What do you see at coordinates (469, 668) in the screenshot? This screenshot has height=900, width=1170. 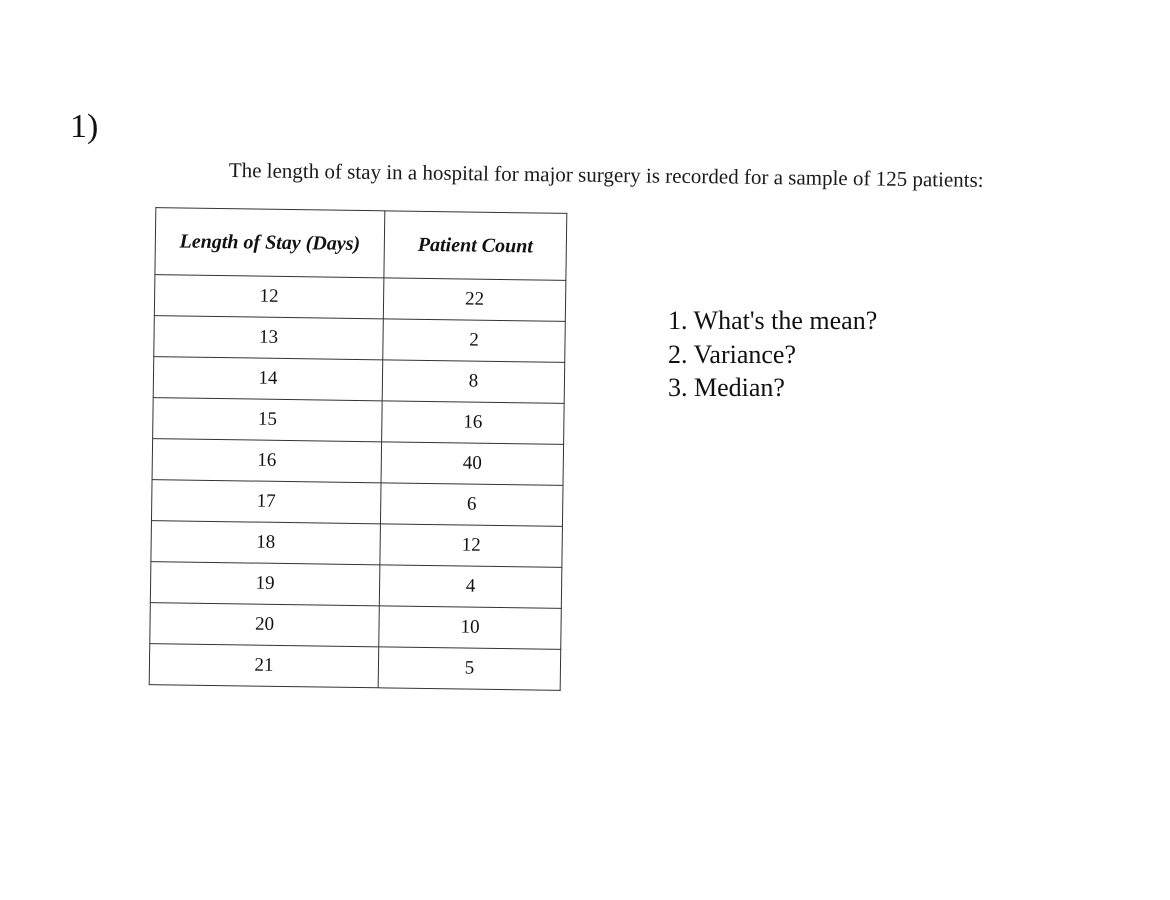 I see `patient-count-cell: 5` at bounding box center [469, 668].